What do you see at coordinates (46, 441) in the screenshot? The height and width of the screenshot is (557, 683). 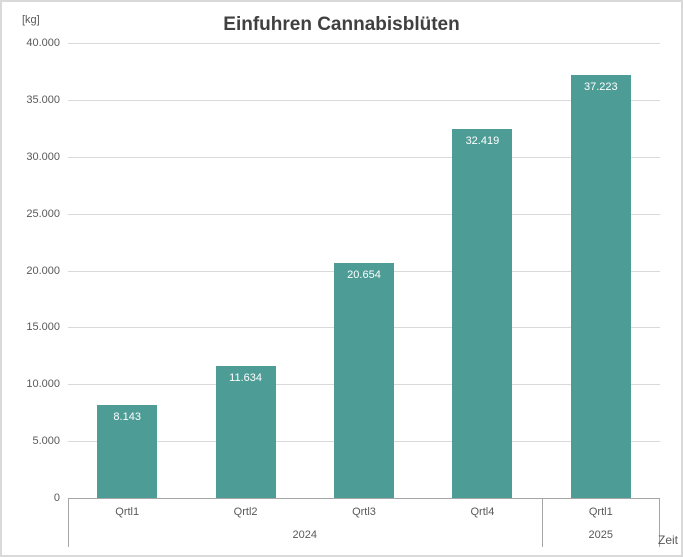 I see `y-tick-label: 5.000` at bounding box center [46, 441].